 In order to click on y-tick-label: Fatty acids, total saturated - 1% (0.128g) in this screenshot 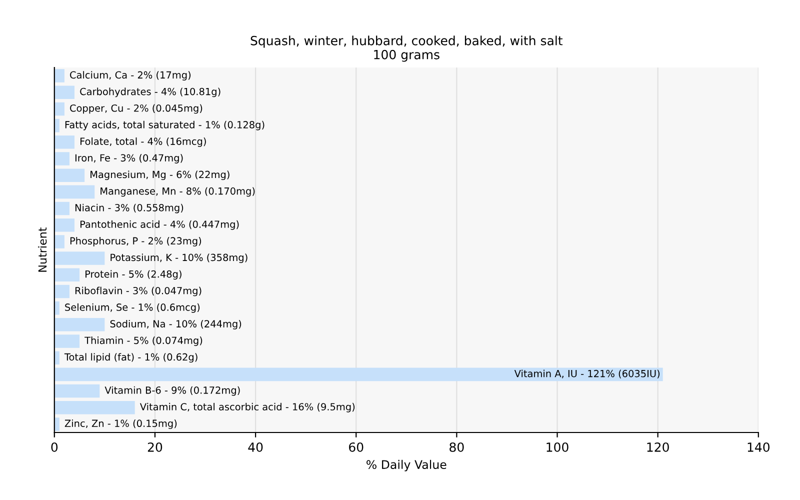, I will do `click(164, 125)`.